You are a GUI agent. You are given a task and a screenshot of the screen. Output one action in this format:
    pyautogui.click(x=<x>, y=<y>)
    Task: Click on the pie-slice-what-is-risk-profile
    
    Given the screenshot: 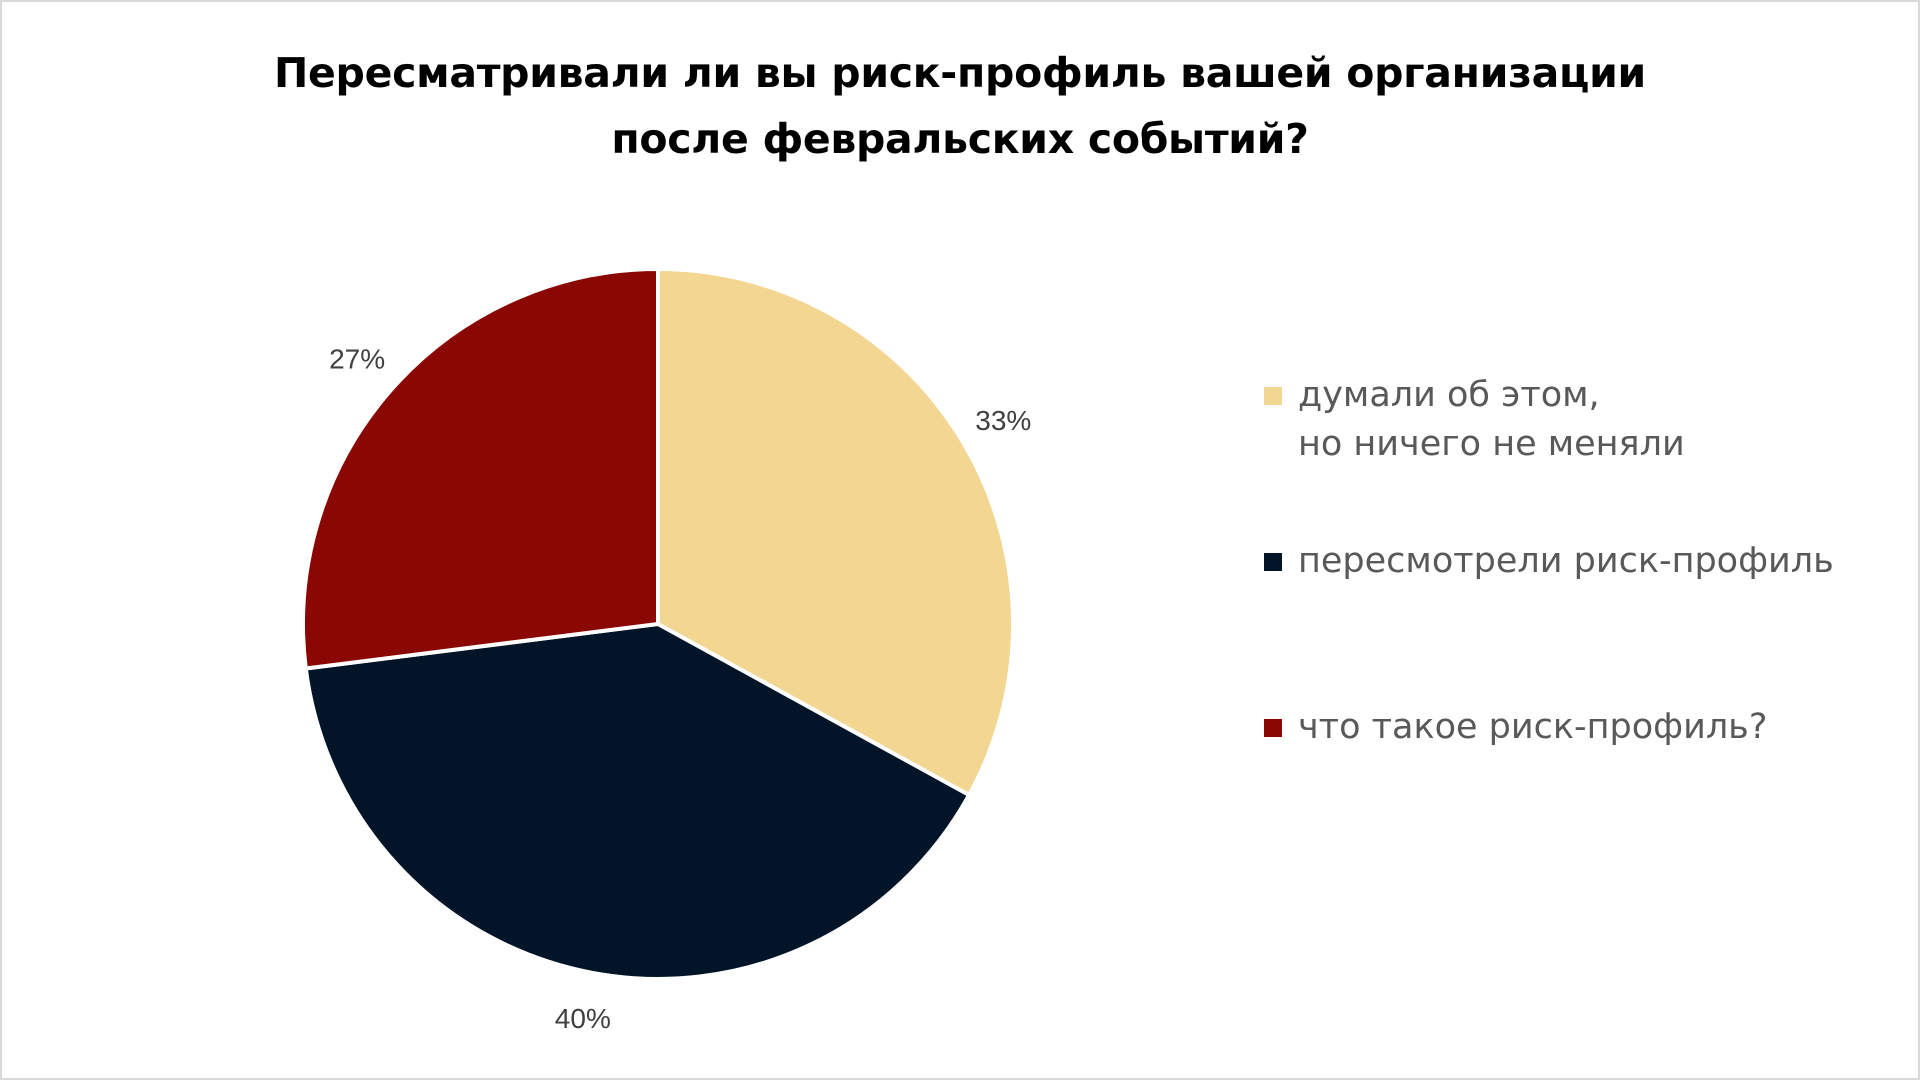 What is the action you would take?
    pyautogui.click(x=480, y=469)
    